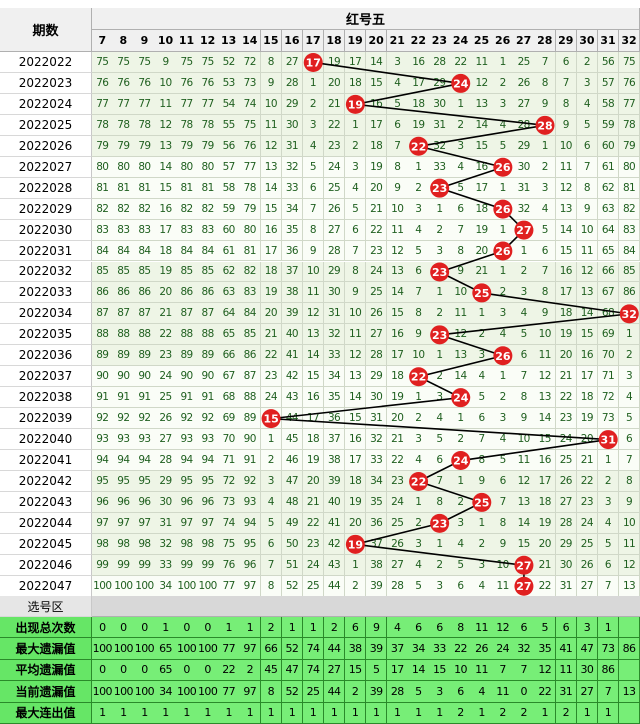 This screenshot has width=640, height=724. I want to click on omission-cell: 23, so click(440, 523).